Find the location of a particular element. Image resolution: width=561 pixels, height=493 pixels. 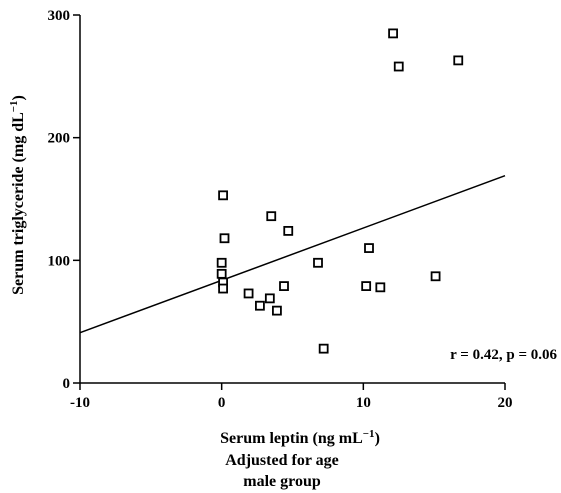

subtitle-line-2: male group is located at coordinates (282, 481).